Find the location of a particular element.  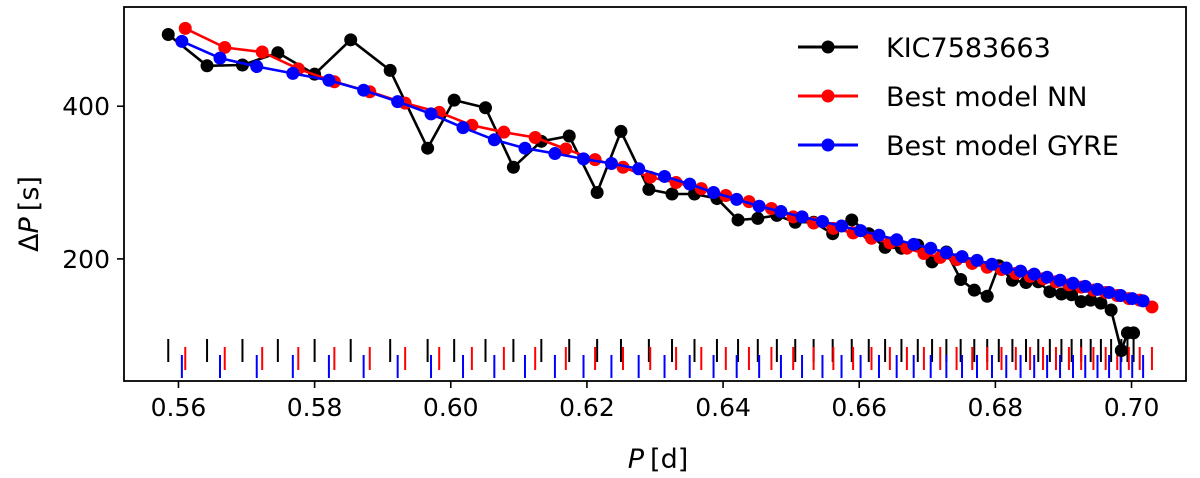

y-axis-label-prefix: Δ is located at coordinates (29, 242).